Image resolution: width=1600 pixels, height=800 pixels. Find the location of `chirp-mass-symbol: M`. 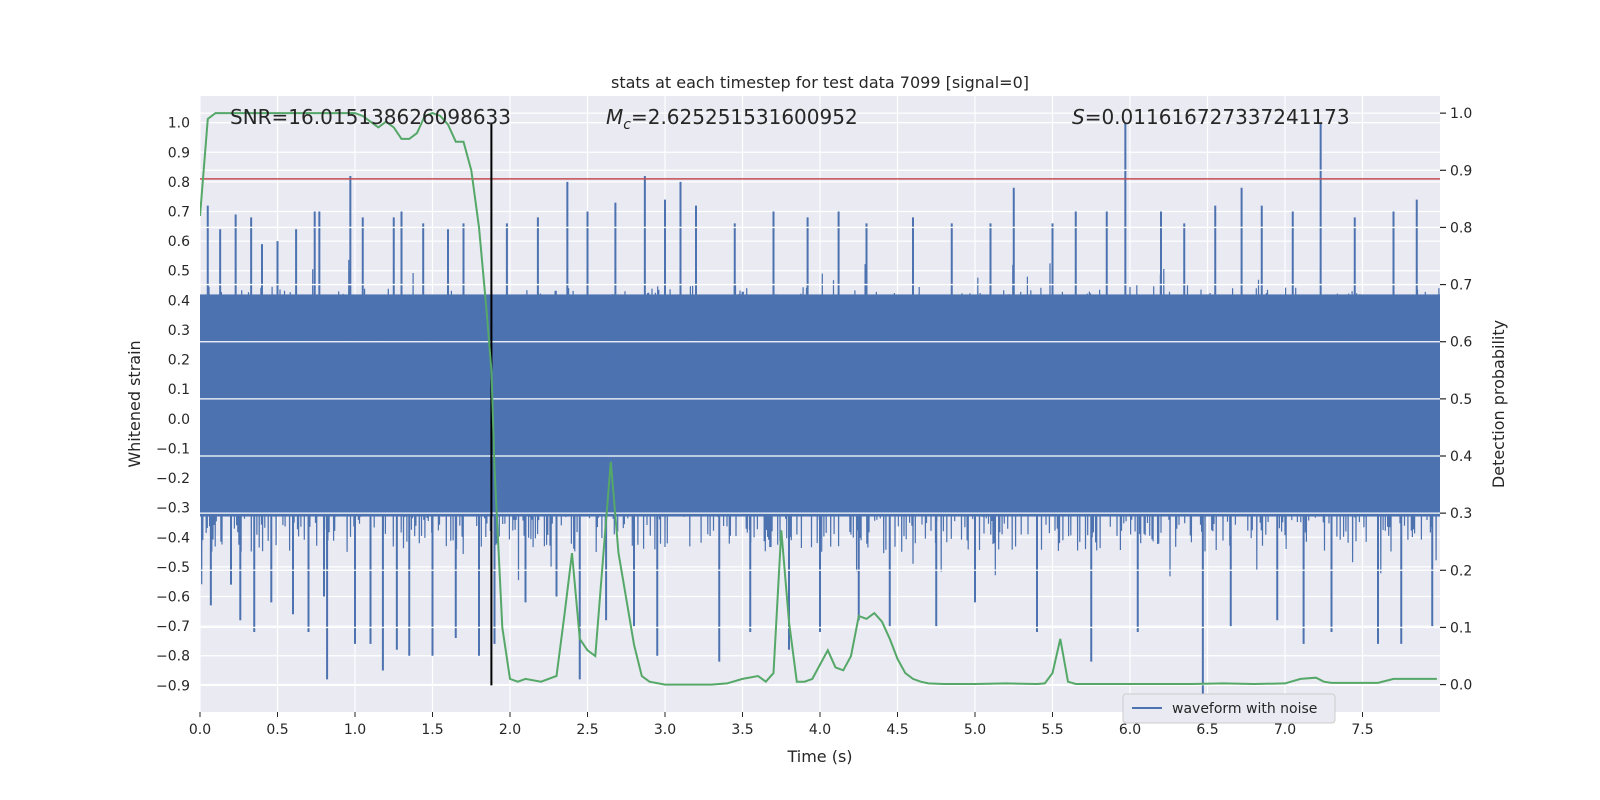

chirp-mass-symbol: M is located at coordinates (614, 117).